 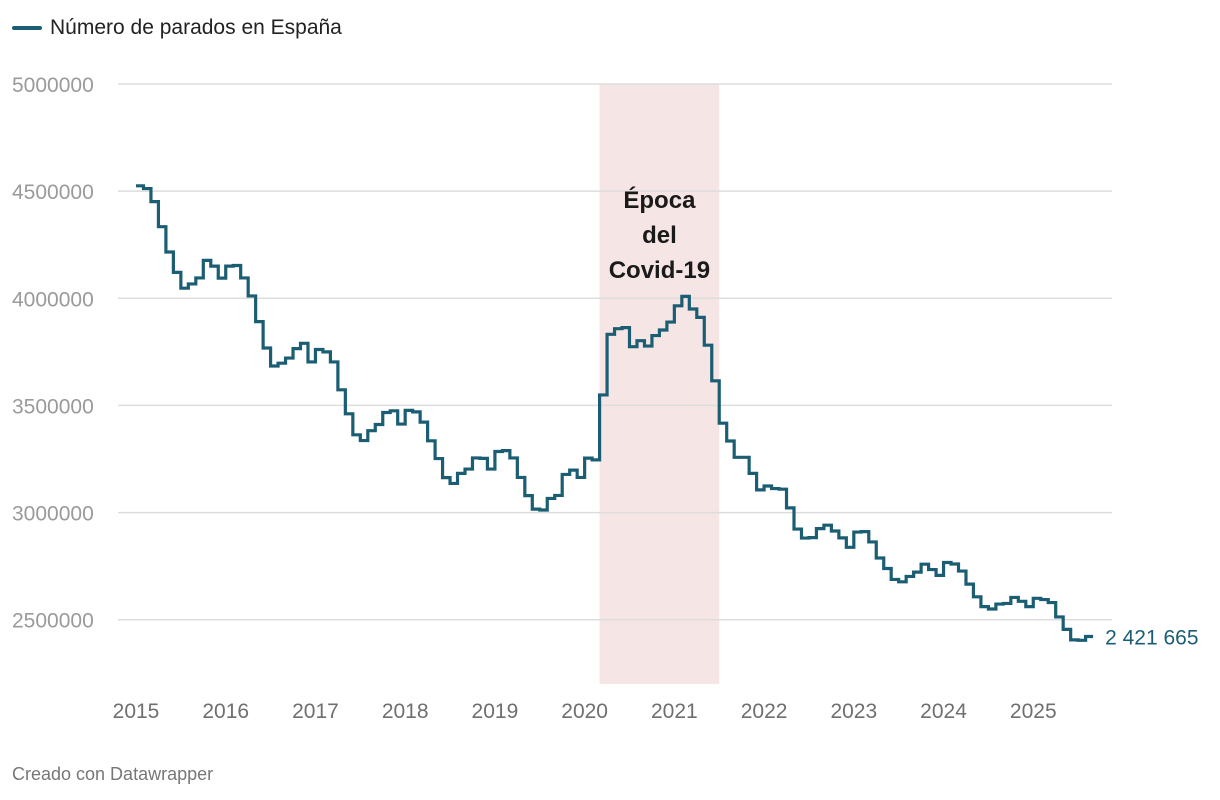 What do you see at coordinates (659, 235) in the screenshot?
I see `covid-annotation-line: del` at bounding box center [659, 235].